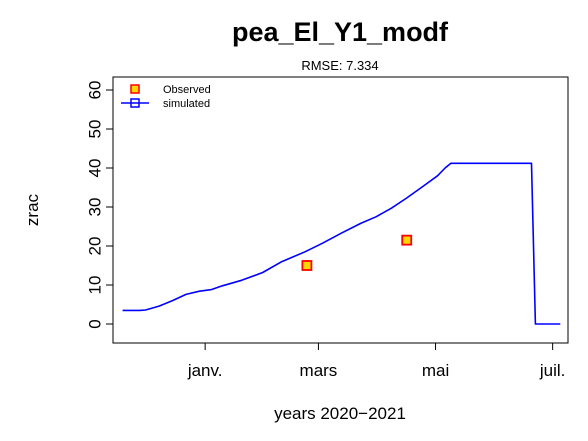 Image resolution: width=588 pixels, height=441 pixels. What do you see at coordinates (205, 370) in the screenshot?
I see `x-tick-label-0: janv.` at bounding box center [205, 370].